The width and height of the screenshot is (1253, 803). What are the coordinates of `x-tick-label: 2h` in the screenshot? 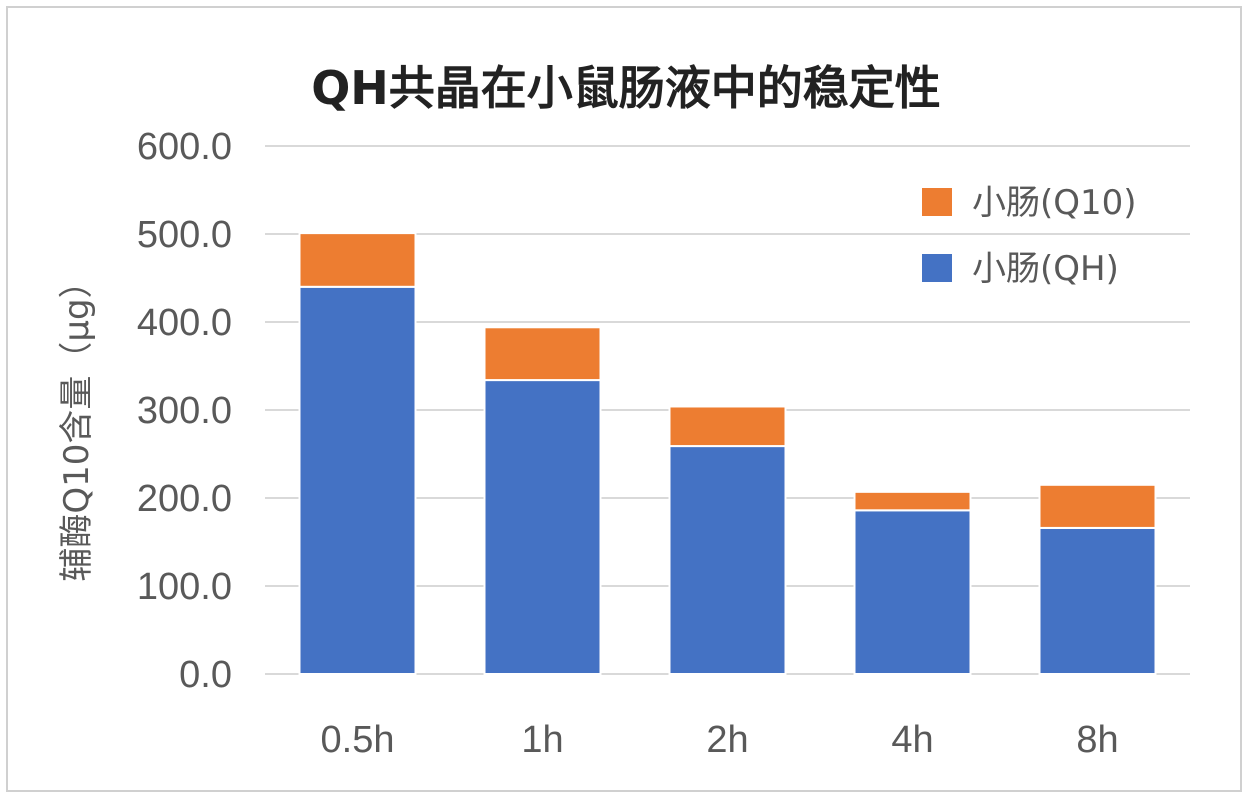 It's located at (727, 740).